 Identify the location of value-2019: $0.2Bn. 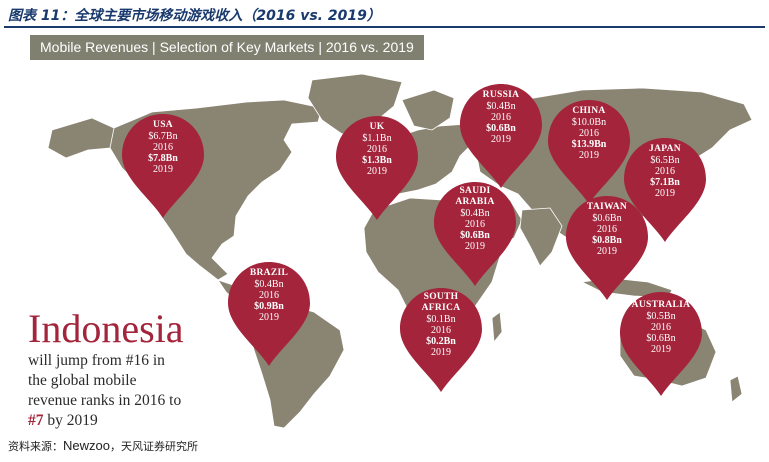
(441, 341).